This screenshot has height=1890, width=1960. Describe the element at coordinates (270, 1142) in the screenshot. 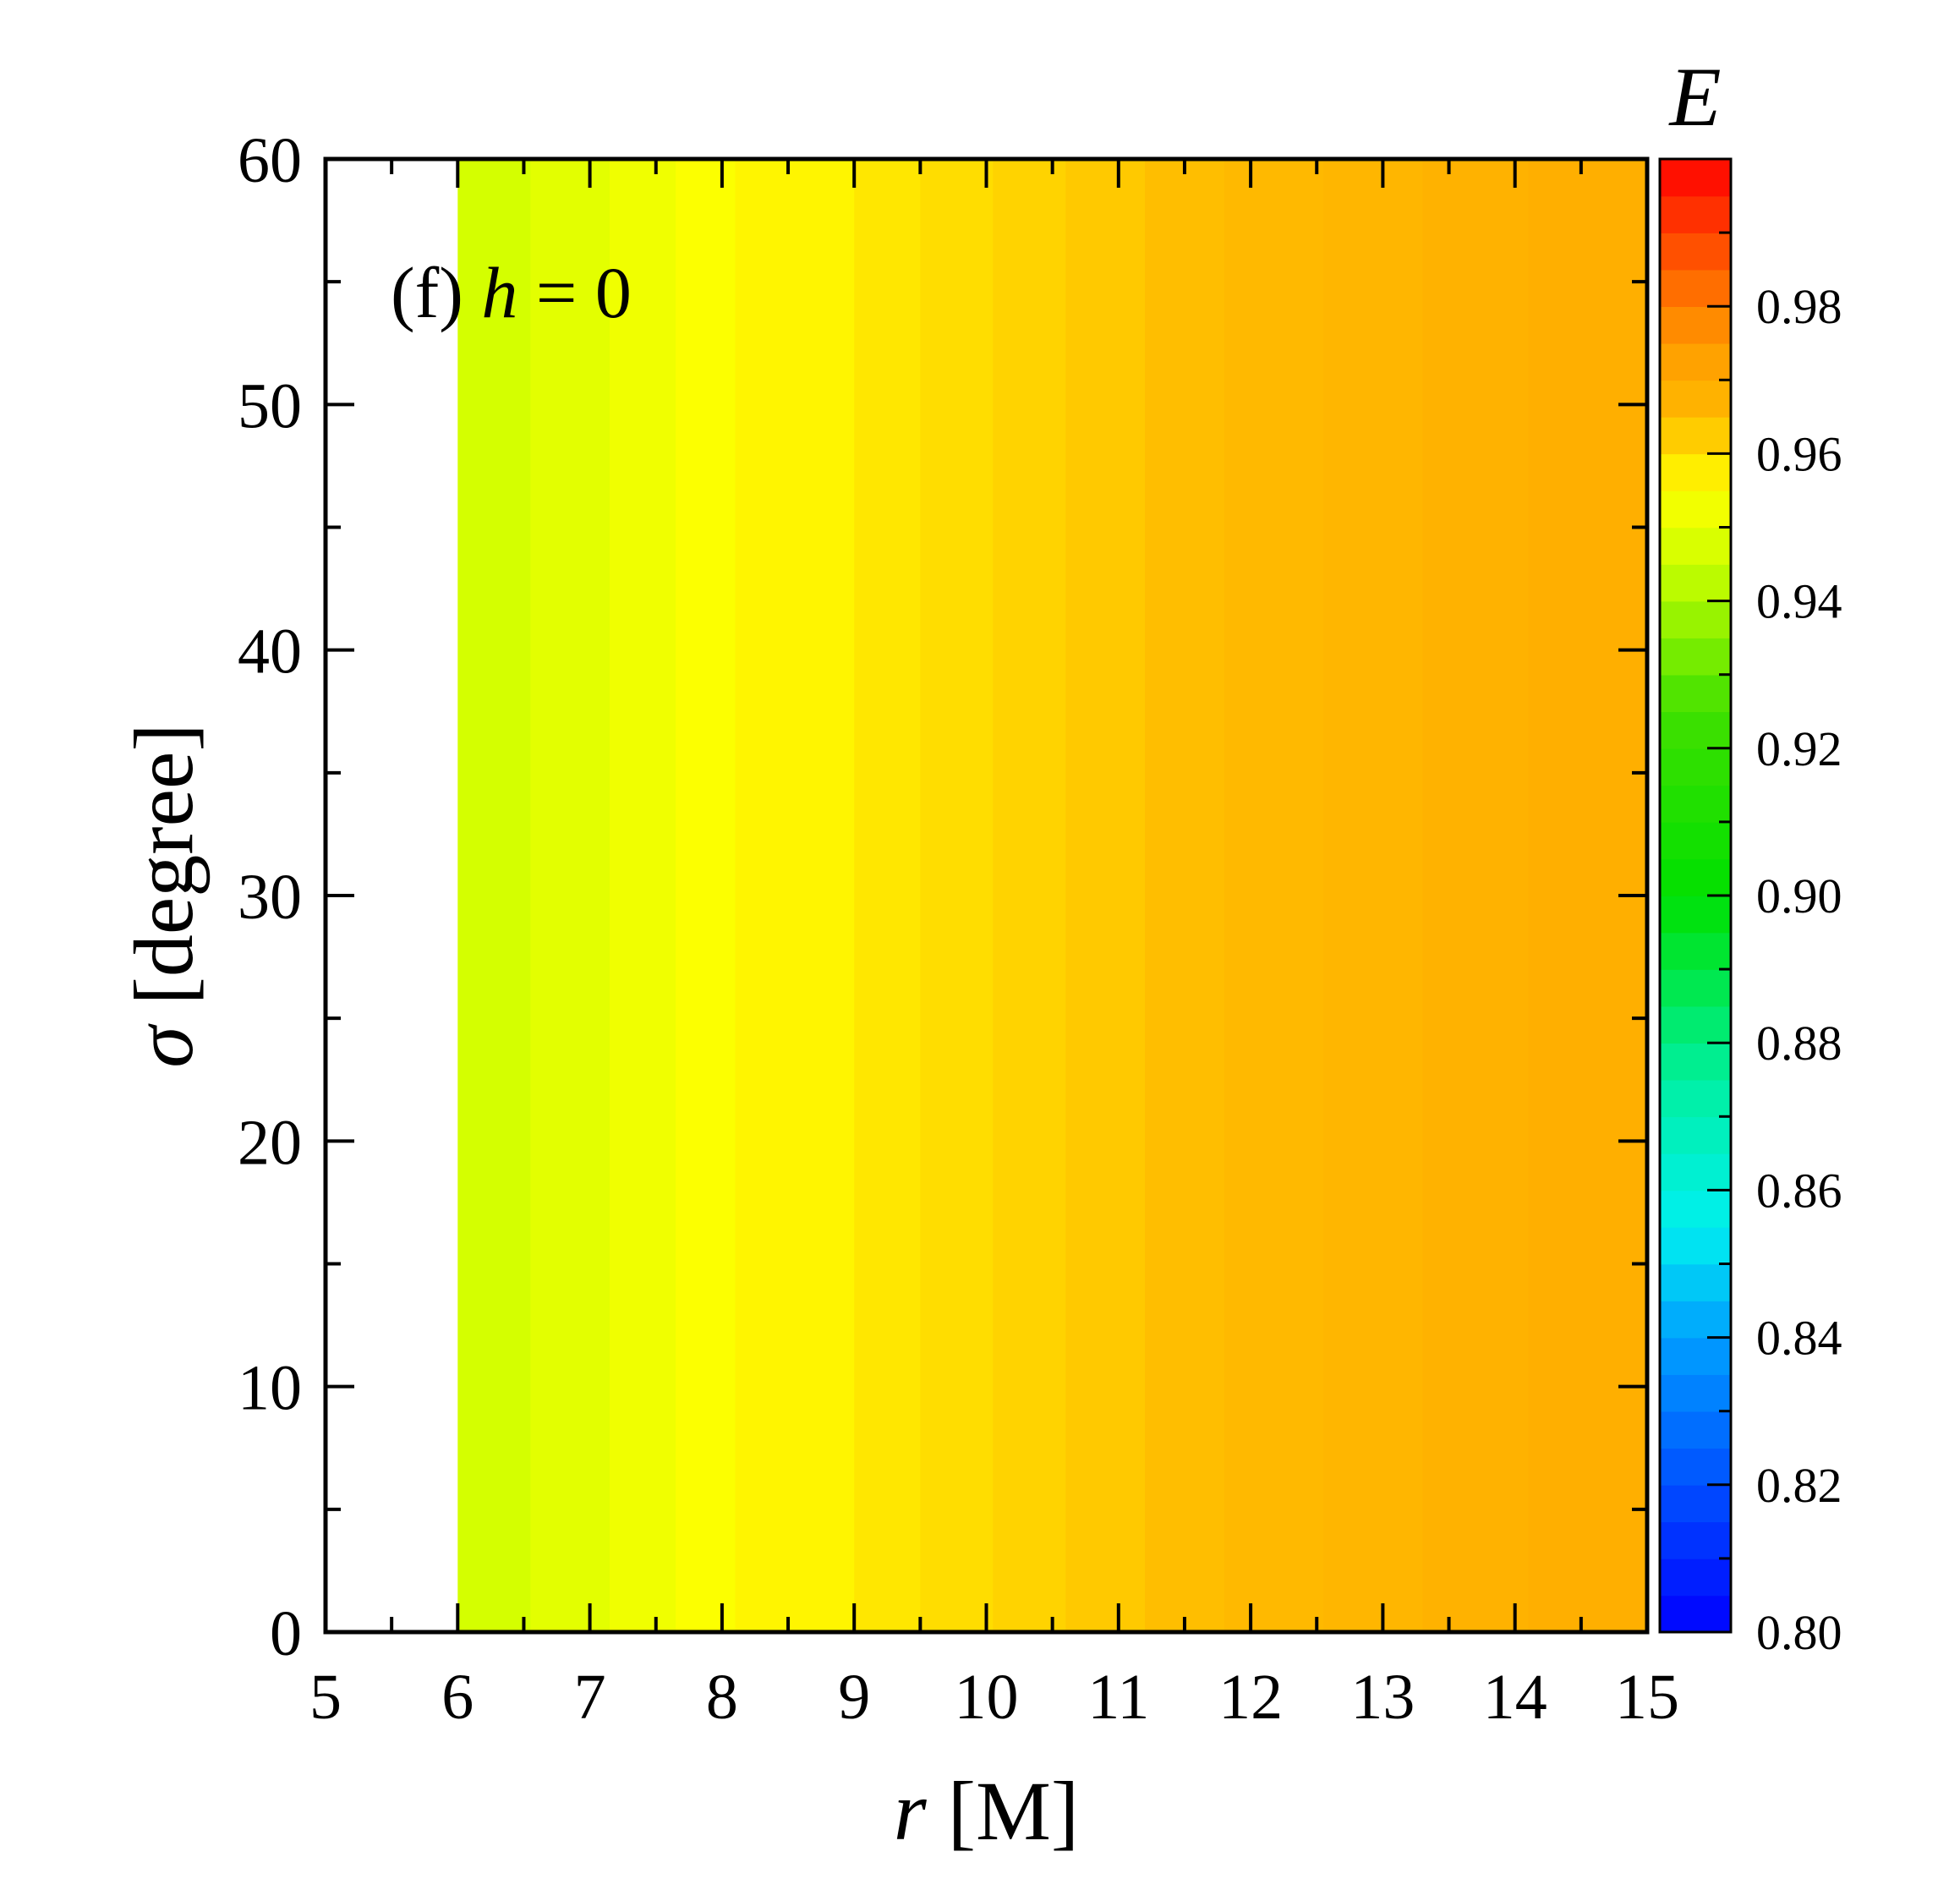

I see `y-tick-label: 20` at that location.